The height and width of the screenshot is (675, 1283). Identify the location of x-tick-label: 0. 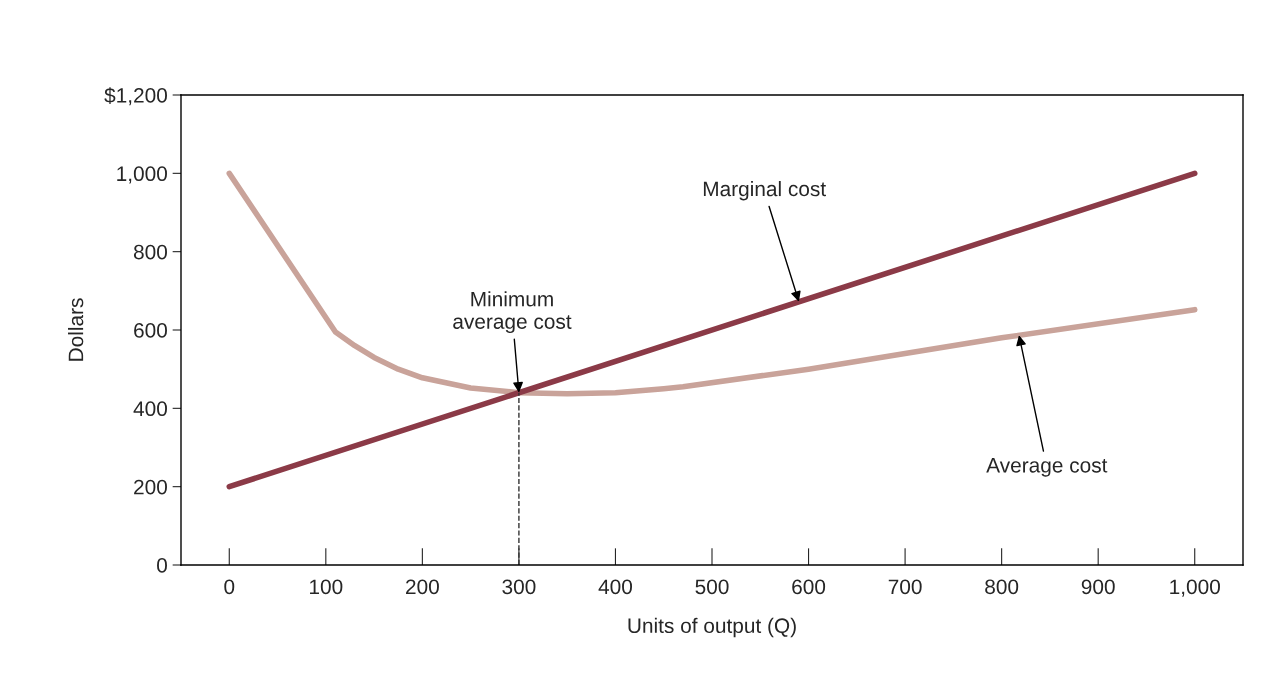
(229, 587).